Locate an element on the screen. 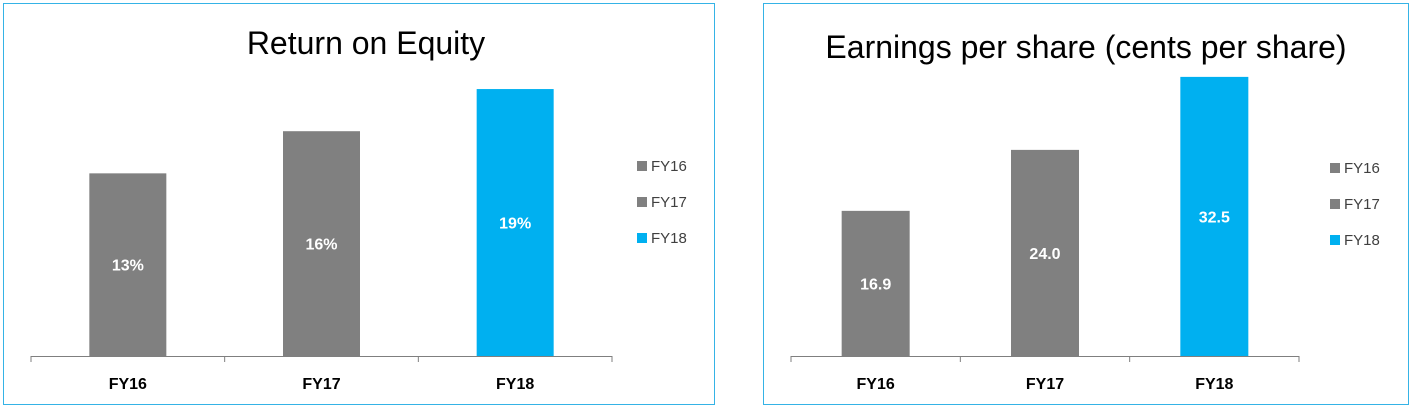 Image resolution: width=1418 pixels, height=416 pixels. eps-x-tick-label: FY18 is located at coordinates (1214, 384).